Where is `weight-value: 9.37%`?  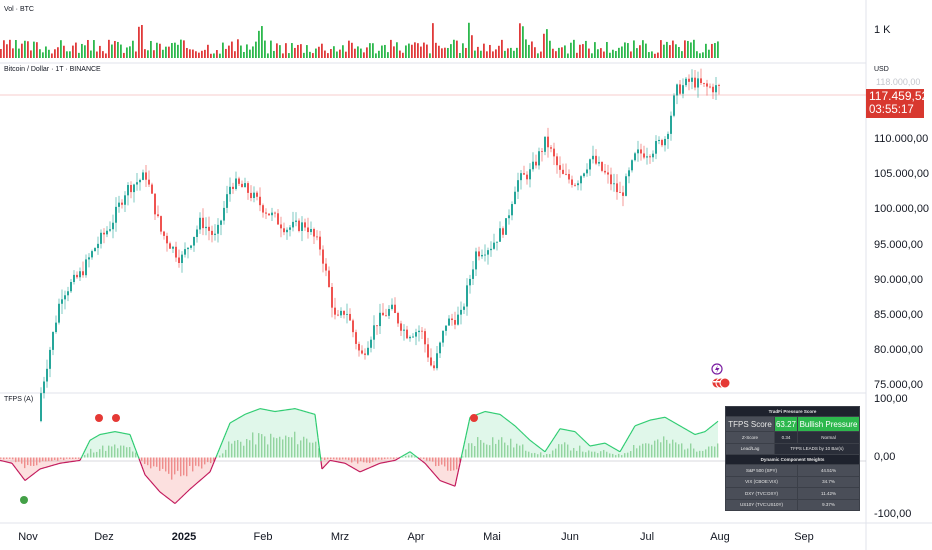 weight-value: 9.37% is located at coordinates (828, 504).